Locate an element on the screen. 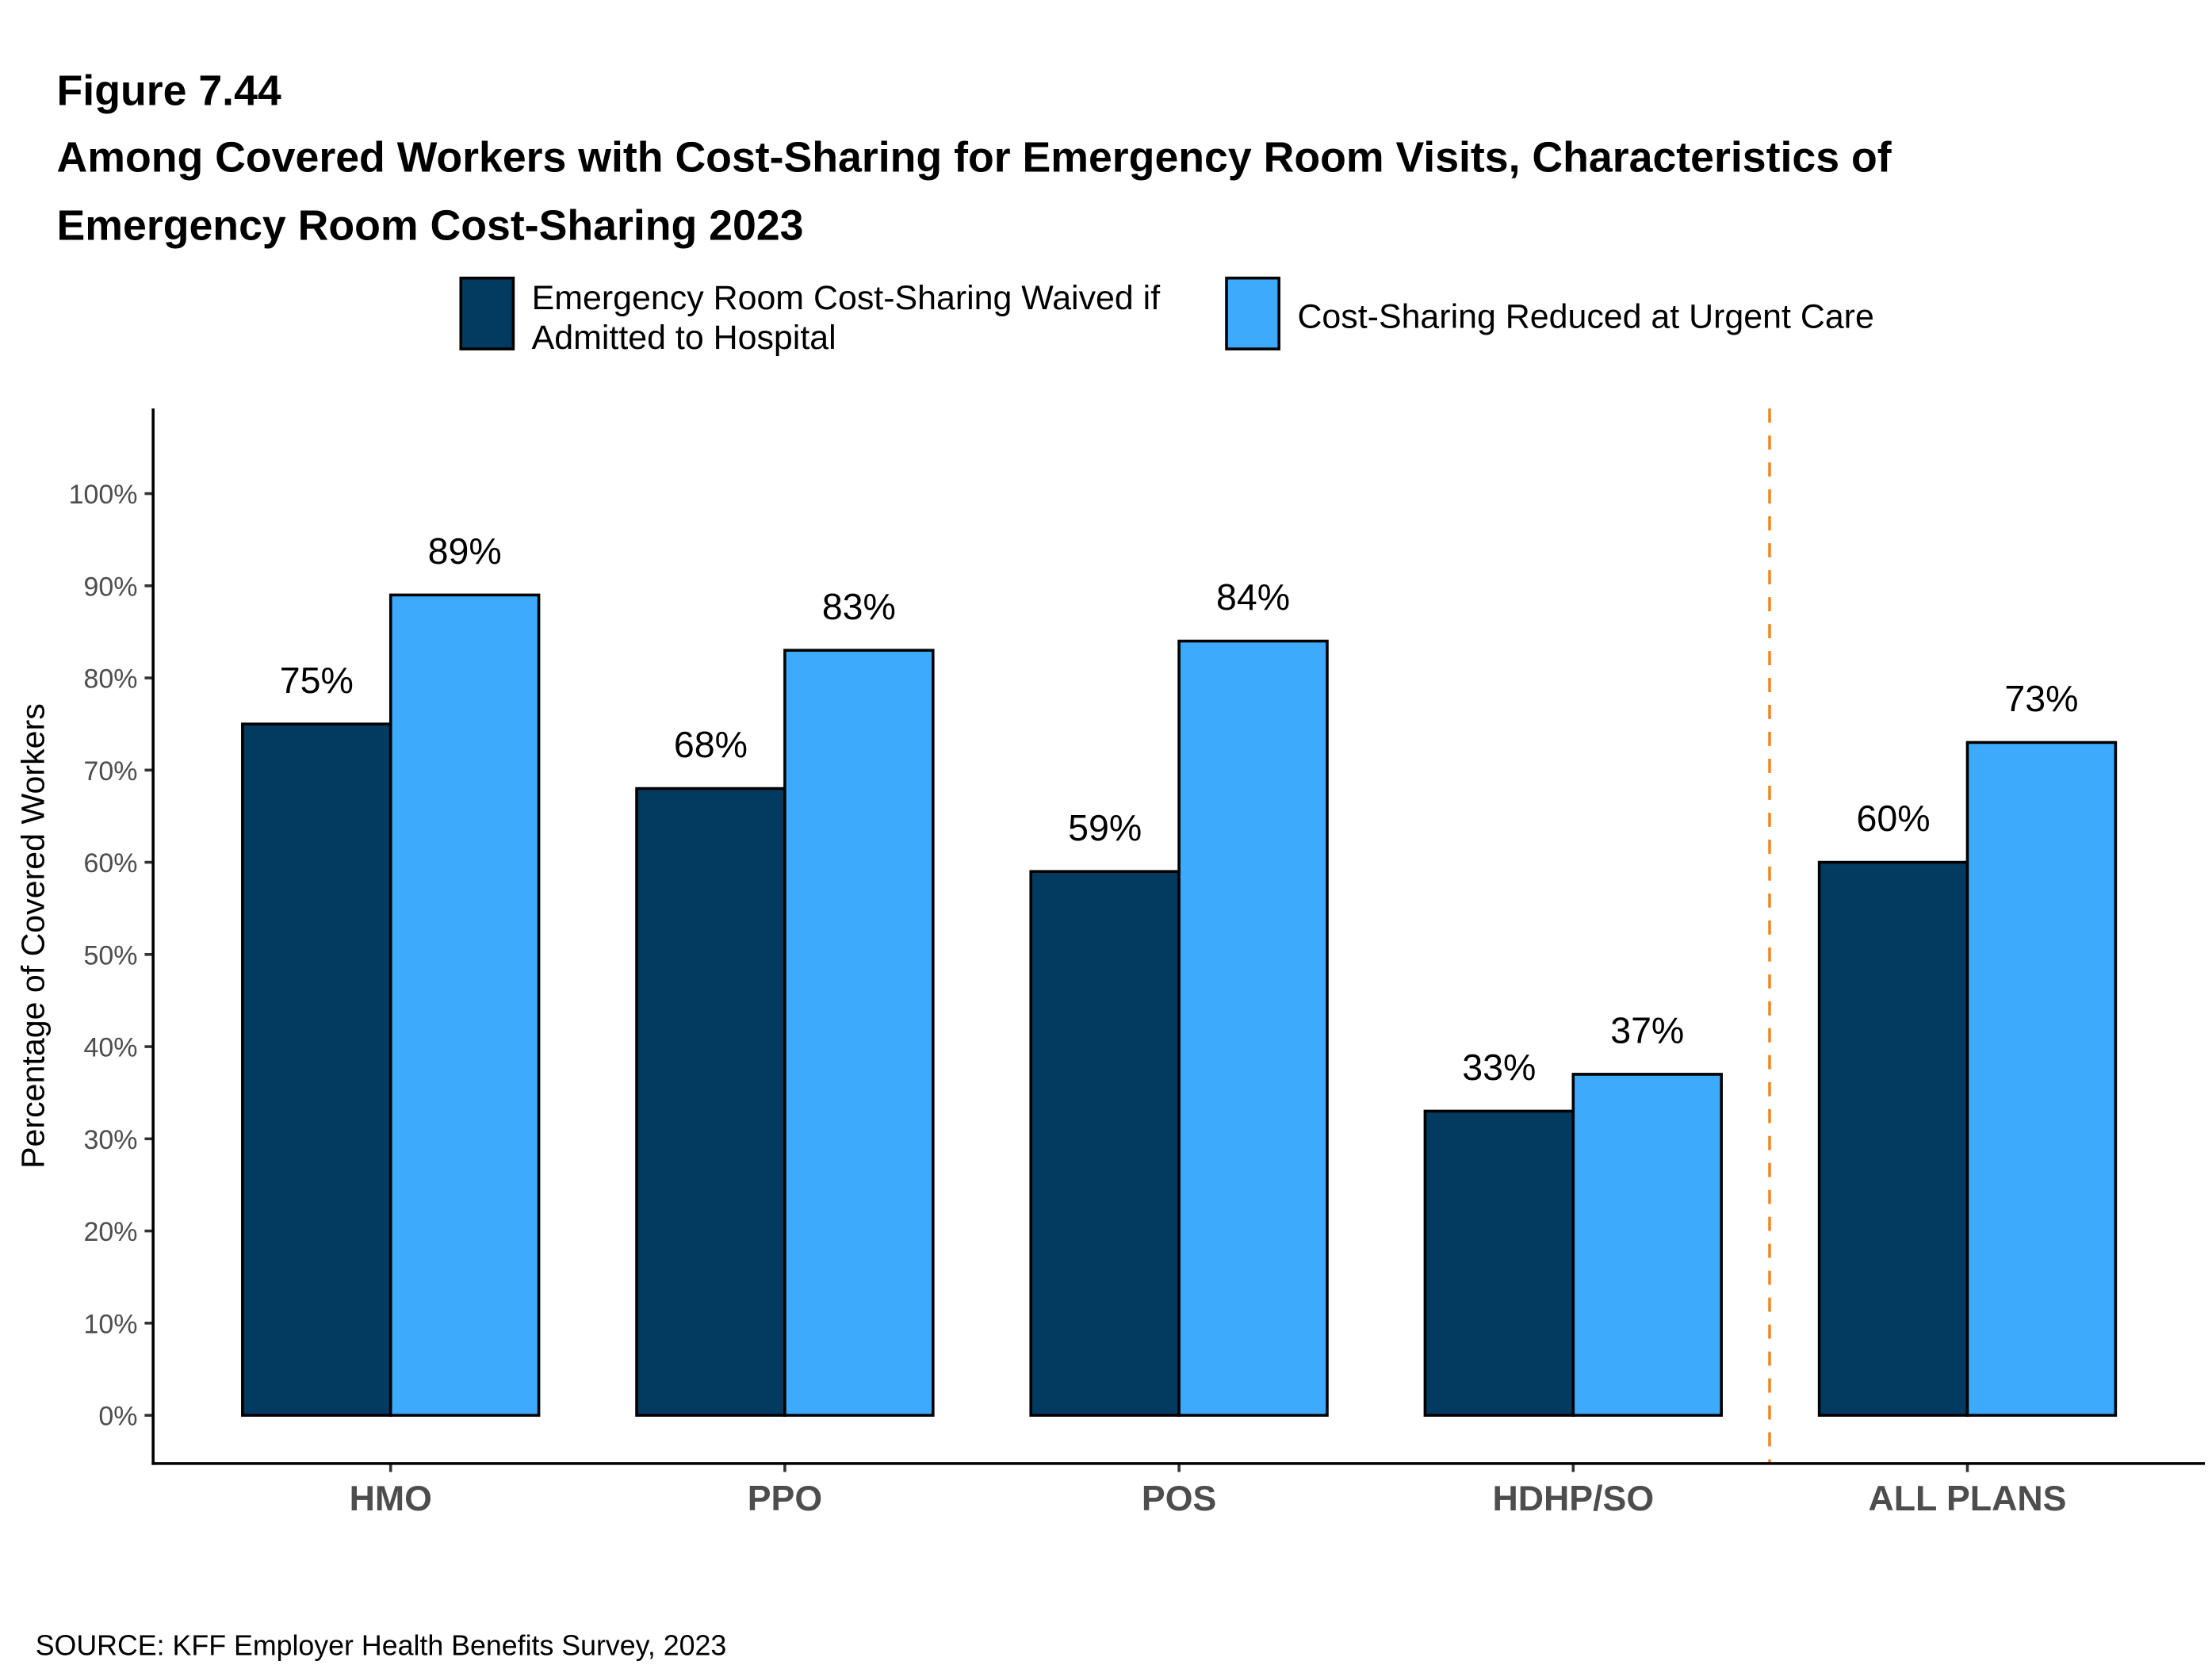 The height and width of the screenshot is (1665, 2212). data-label: 68% is located at coordinates (711, 744).